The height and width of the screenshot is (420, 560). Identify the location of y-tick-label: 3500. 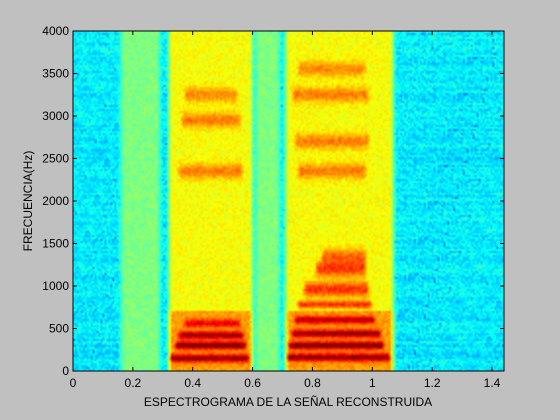
(55, 74).